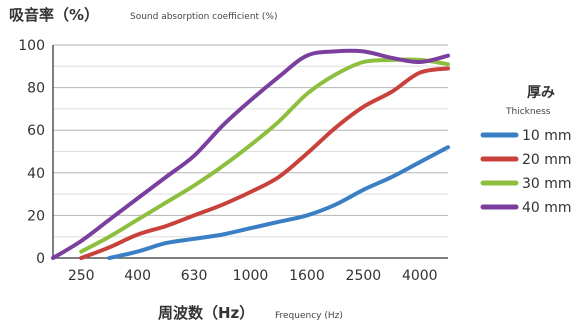 This screenshot has width=584, height=325. Describe the element at coordinates (526, 172) in the screenshot. I see `legend: 10 mm 20 mm 30 mm 40 mm` at that location.